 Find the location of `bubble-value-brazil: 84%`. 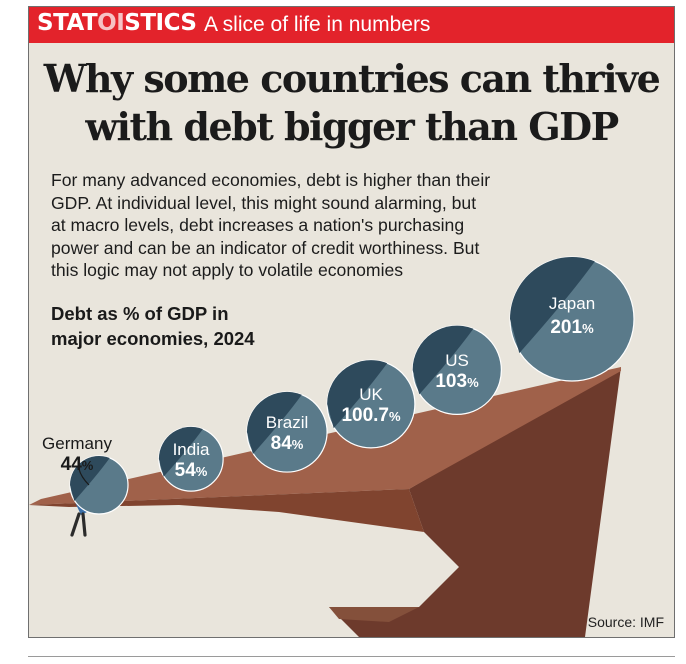

bubble-value-brazil: 84% is located at coordinates (287, 443).